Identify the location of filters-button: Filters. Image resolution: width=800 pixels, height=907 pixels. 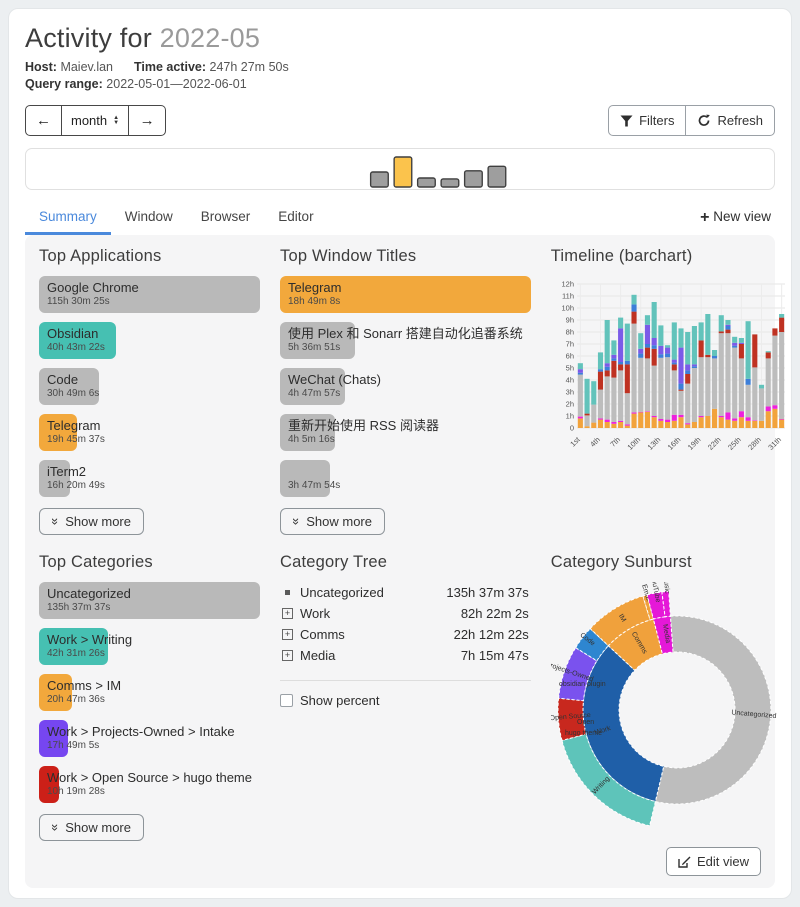
(647, 120).